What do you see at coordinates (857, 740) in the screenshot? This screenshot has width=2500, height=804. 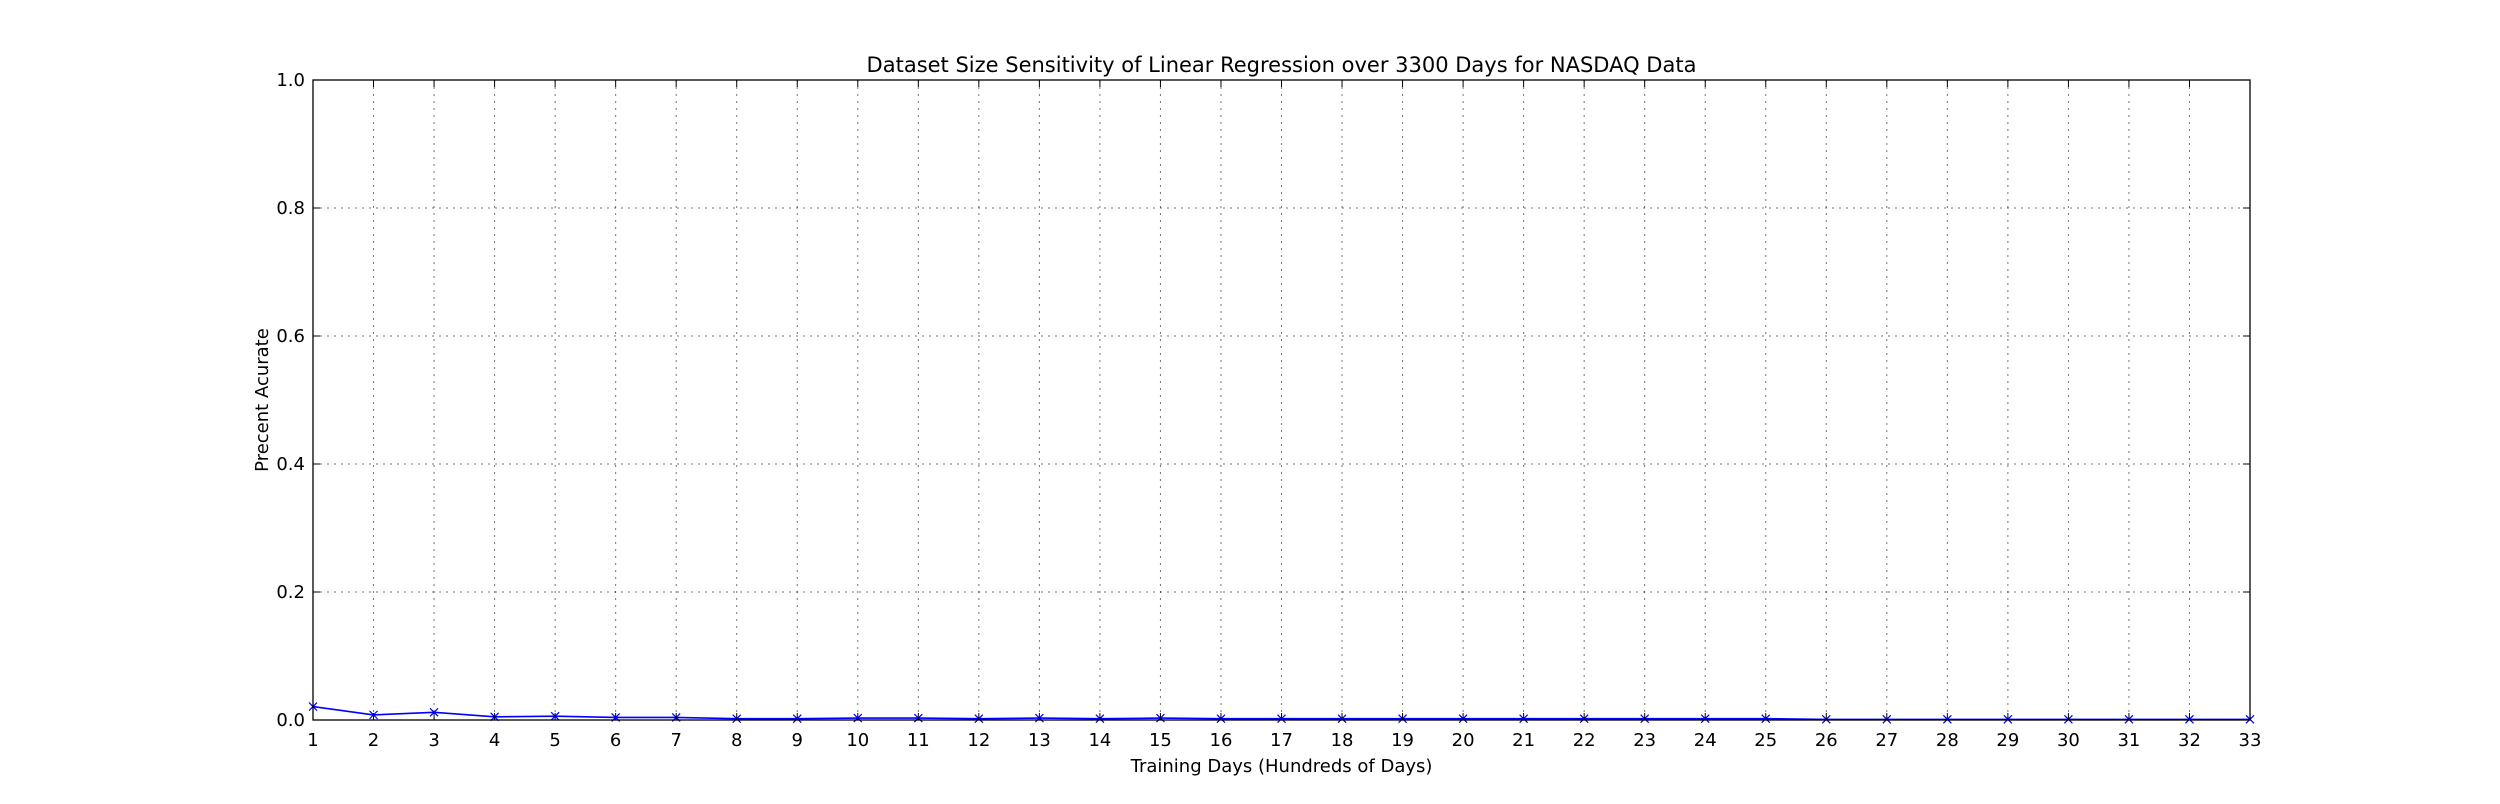 I see `x-tick-label: 10` at bounding box center [857, 740].